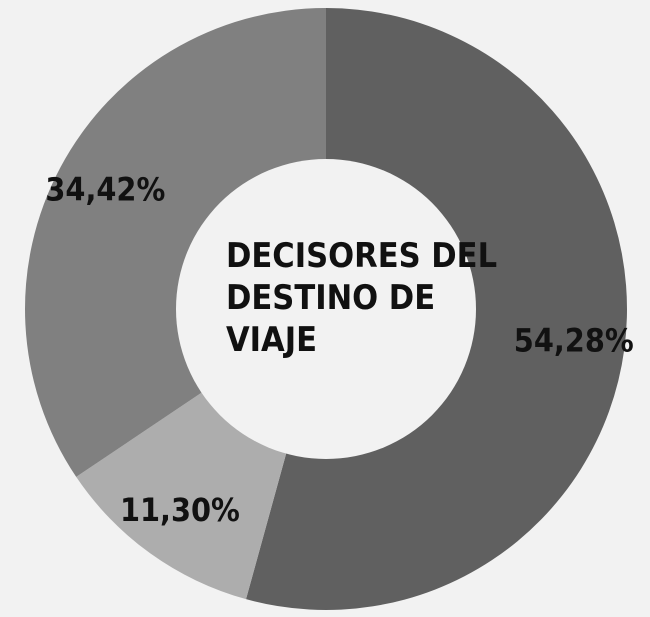 Image resolution: width=650 pixels, height=617 pixels. I want to click on slice-label-1: 11,30%, so click(180, 510).